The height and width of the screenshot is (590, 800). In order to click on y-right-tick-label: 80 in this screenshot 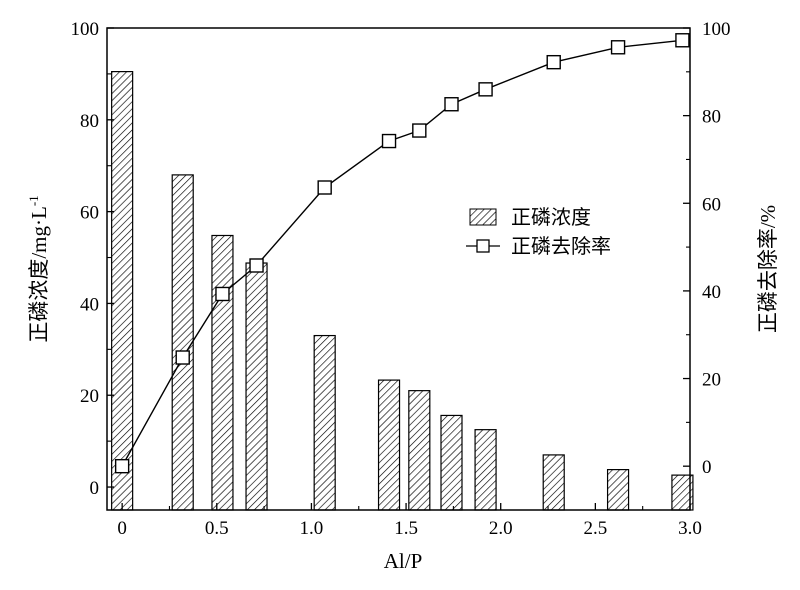, I will do `click(711, 117)`.